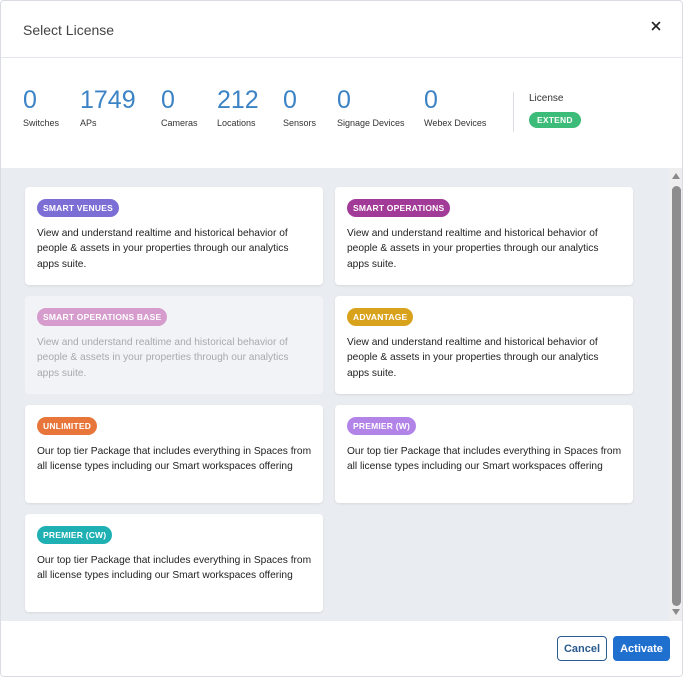  What do you see at coordinates (555, 120) in the screenshot?
I see `license-badge: EXTEND` at bounding box center [555, 120].